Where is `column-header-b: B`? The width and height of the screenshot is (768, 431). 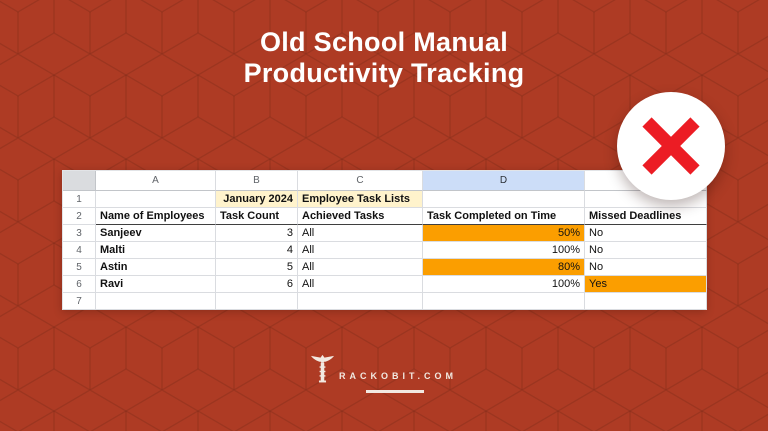
column-header-b: B is located at coordinates (257, 181).